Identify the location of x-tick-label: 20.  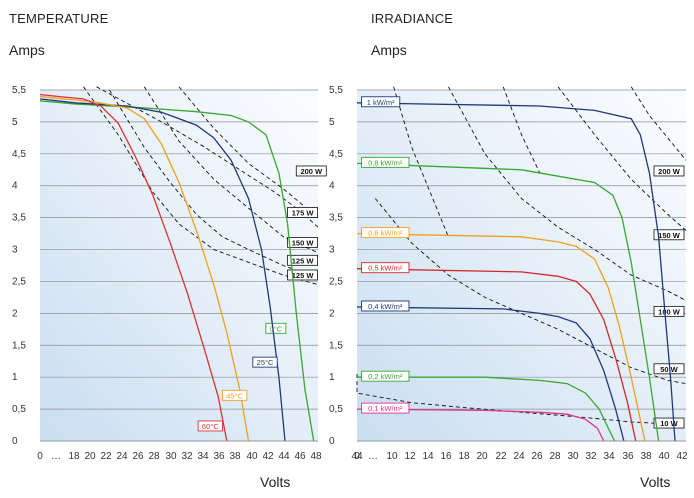
(482, 456).